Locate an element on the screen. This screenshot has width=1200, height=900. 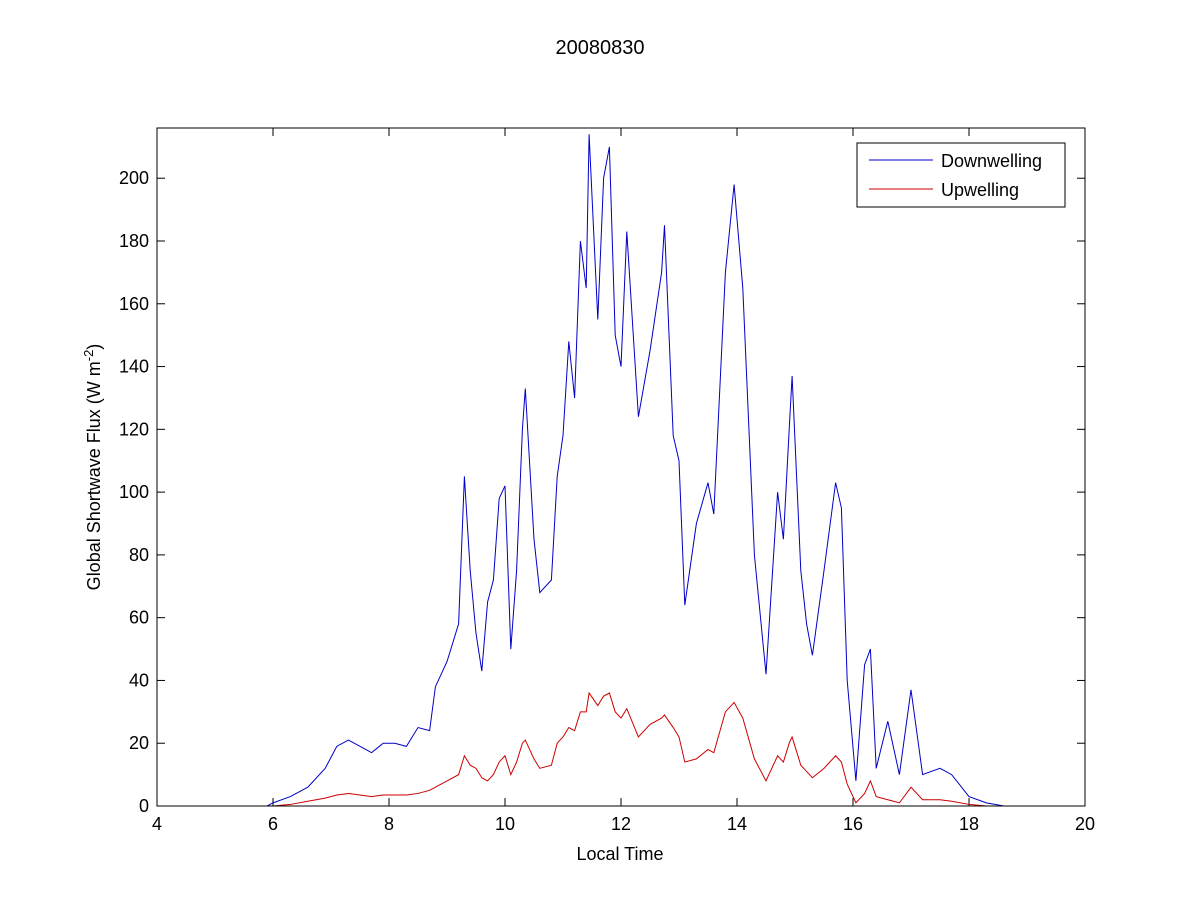
x-tick-label: 14 is located at coordinates (737, 824).